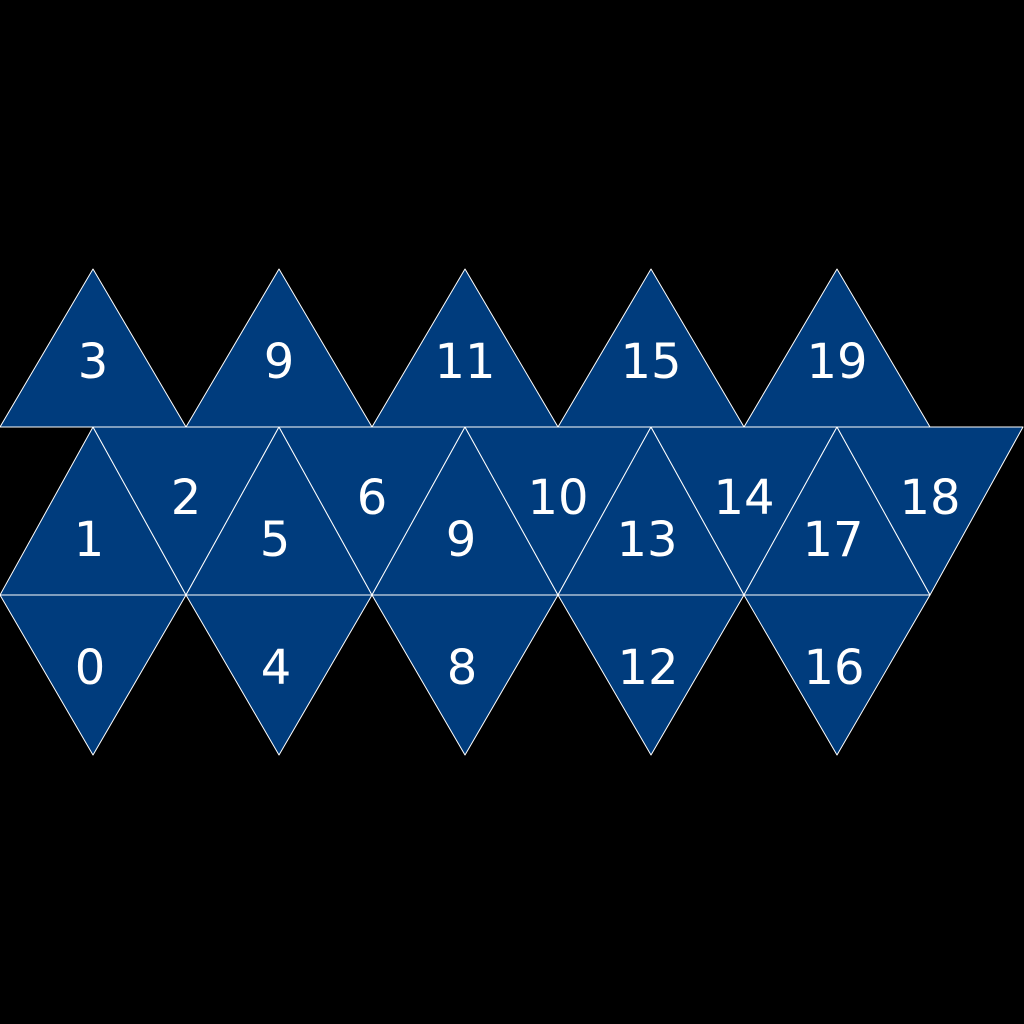 Image resolution: width=1024 pixels, height=1024 pixels. Describe the element at coordinates (93, 362) in the screenshot. I see `top-face-3-label: 3` at that location.